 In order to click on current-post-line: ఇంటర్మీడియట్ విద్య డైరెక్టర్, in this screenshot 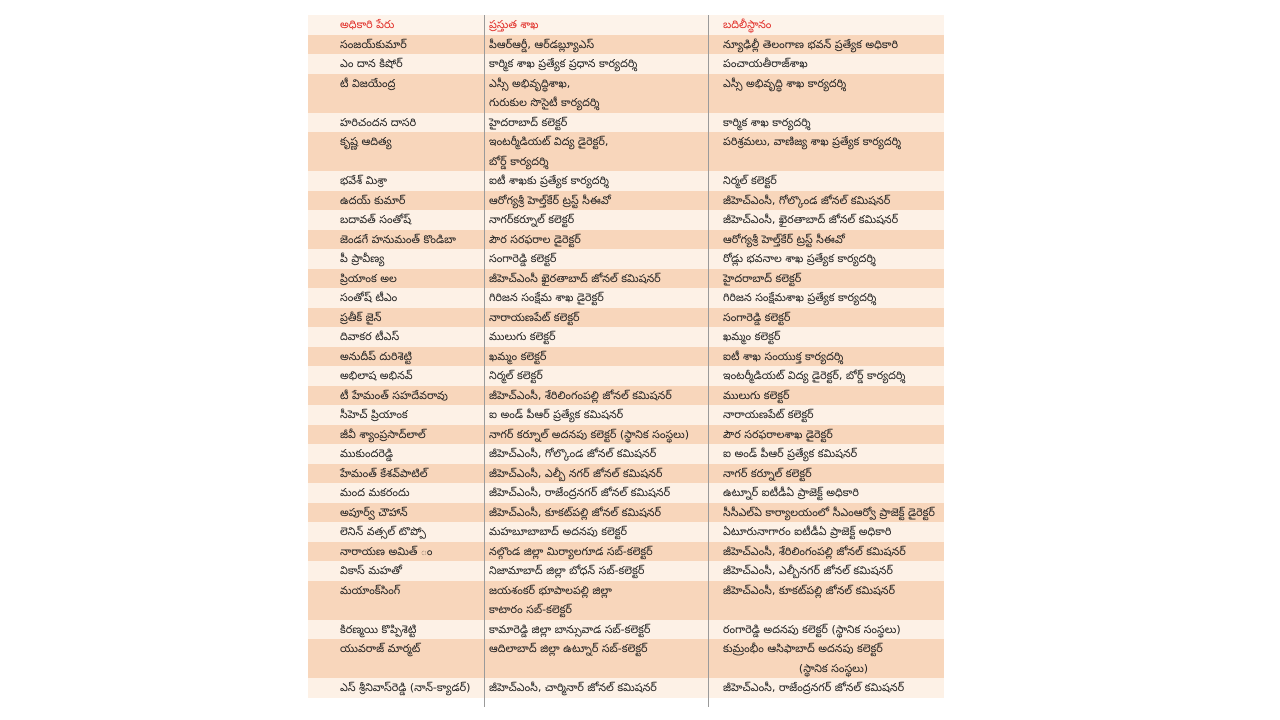, I will do `click(549, 141)`.